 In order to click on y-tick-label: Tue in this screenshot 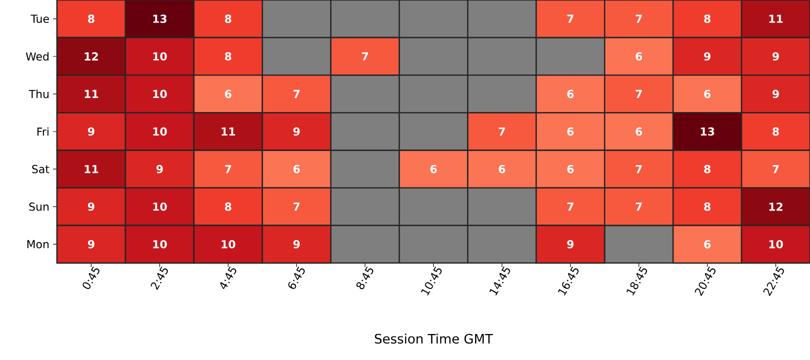, I will do `click(39, 18)`.